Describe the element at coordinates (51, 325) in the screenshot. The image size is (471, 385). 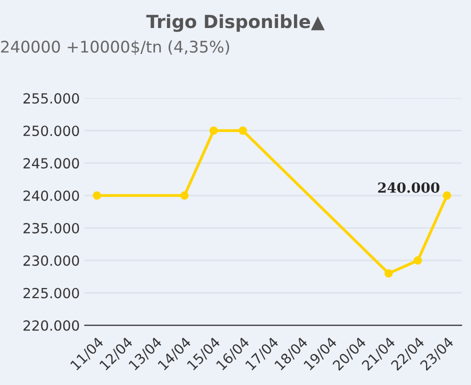
I see `y-tick-label: 220.000` at that location.